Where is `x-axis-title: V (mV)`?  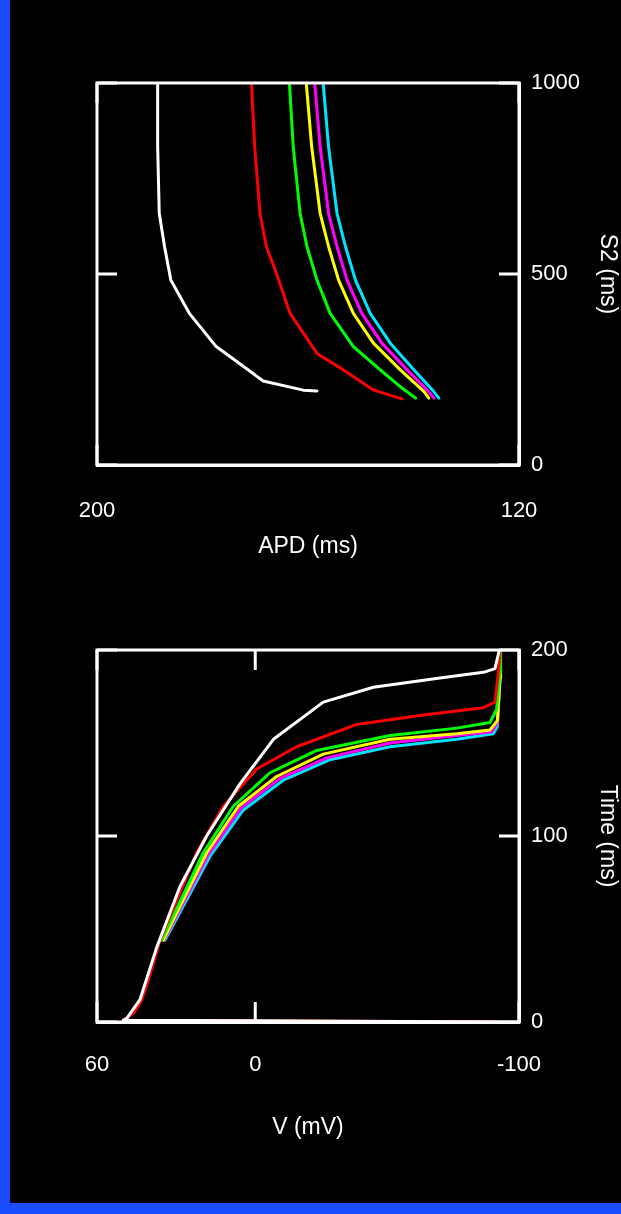 x-axis-title: V (mV) is located at coordinates (308, 1125).